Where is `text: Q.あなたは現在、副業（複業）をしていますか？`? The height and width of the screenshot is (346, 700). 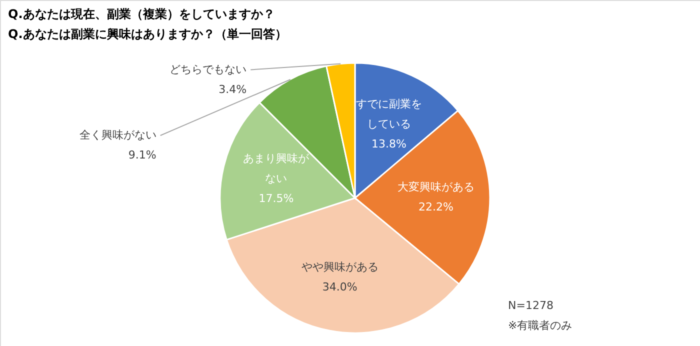 text: Q.あなたは現在、副業（複業）をしていますか？ is located at coordinates (141, 14).